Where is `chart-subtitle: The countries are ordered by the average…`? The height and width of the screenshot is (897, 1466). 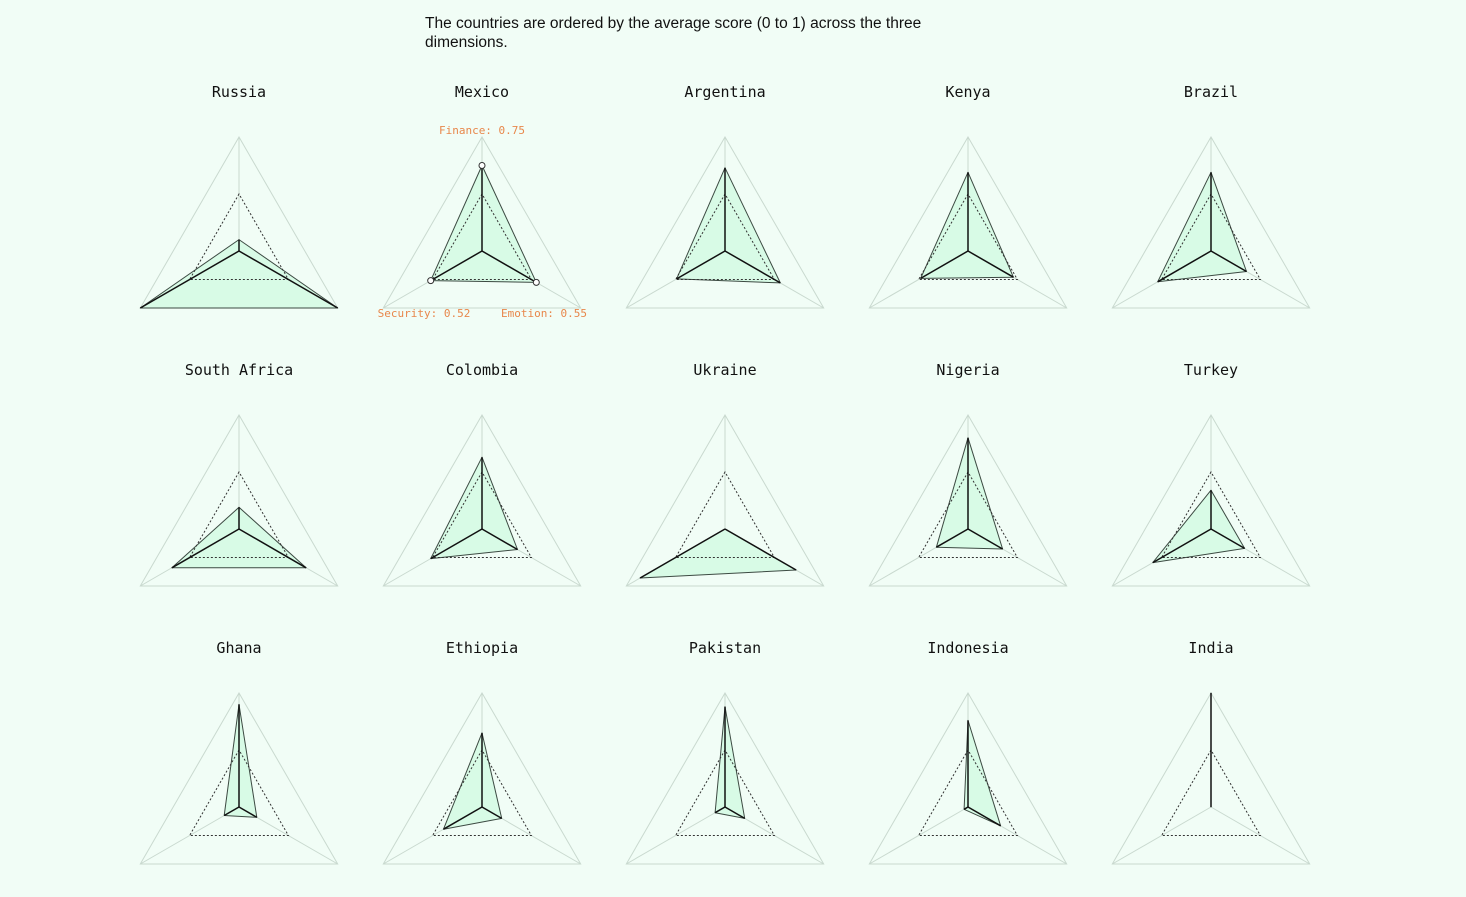 chart-subtitle: The countries are ordered by the average… is located at coordinates (673, 33).